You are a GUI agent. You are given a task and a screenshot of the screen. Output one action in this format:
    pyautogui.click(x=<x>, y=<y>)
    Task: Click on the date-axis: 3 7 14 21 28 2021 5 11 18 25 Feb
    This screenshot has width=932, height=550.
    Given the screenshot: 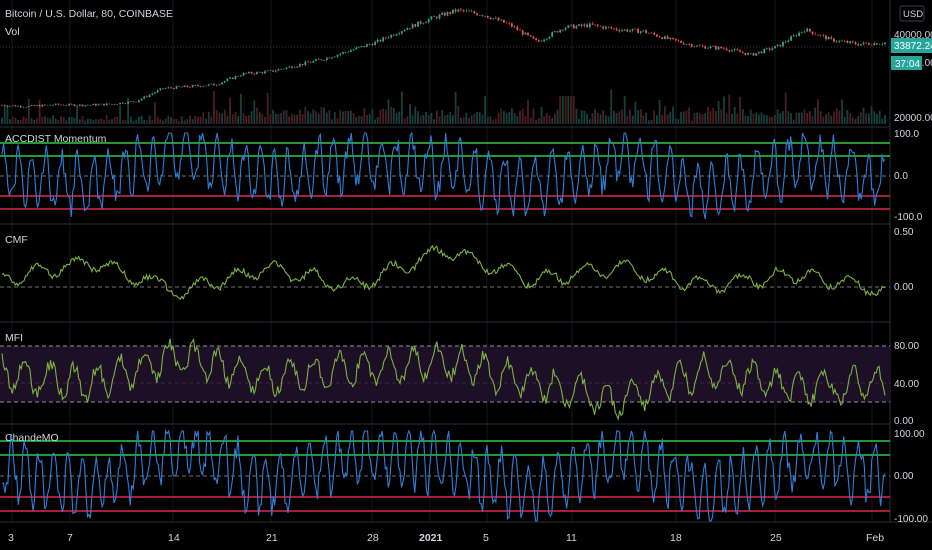 What is the action you would take?
    pyautogui.click(x=446, y=538)
    